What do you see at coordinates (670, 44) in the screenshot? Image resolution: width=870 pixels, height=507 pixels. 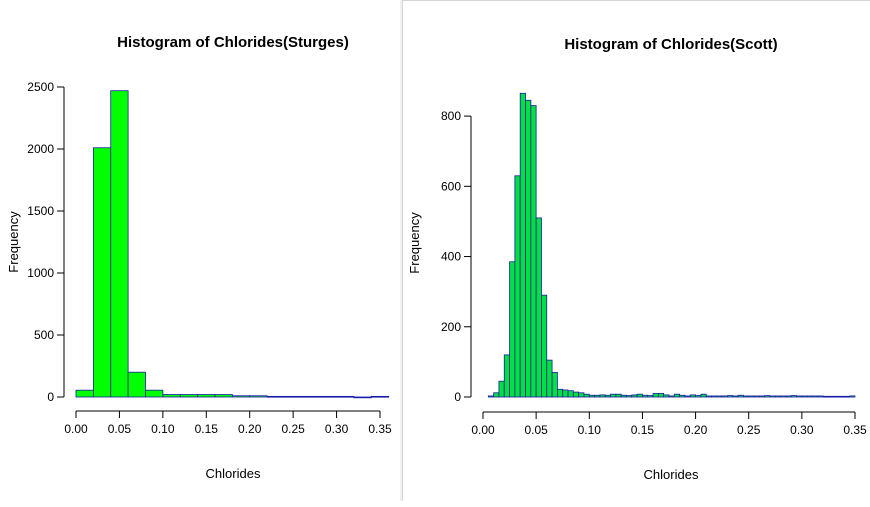 I see `chart-title: Histogram of Chlorides(Scott)` at bounding box center [670, 44].